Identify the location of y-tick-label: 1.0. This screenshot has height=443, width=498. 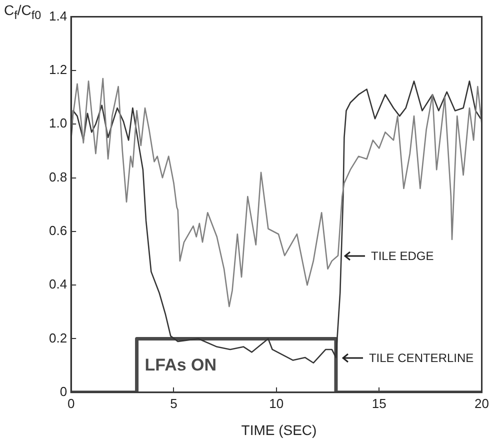
(58, 123).